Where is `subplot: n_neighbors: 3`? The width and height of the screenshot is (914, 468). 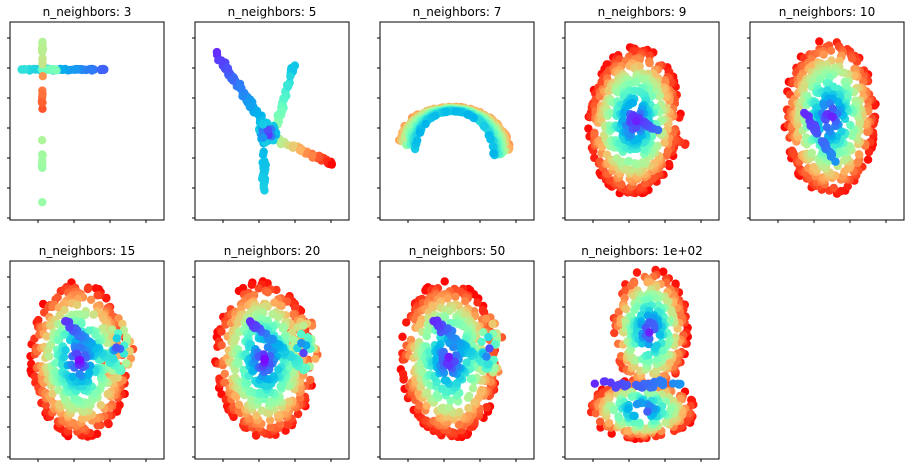
subplot: n_neighbors: 3 is located at coordinates (86, 114).